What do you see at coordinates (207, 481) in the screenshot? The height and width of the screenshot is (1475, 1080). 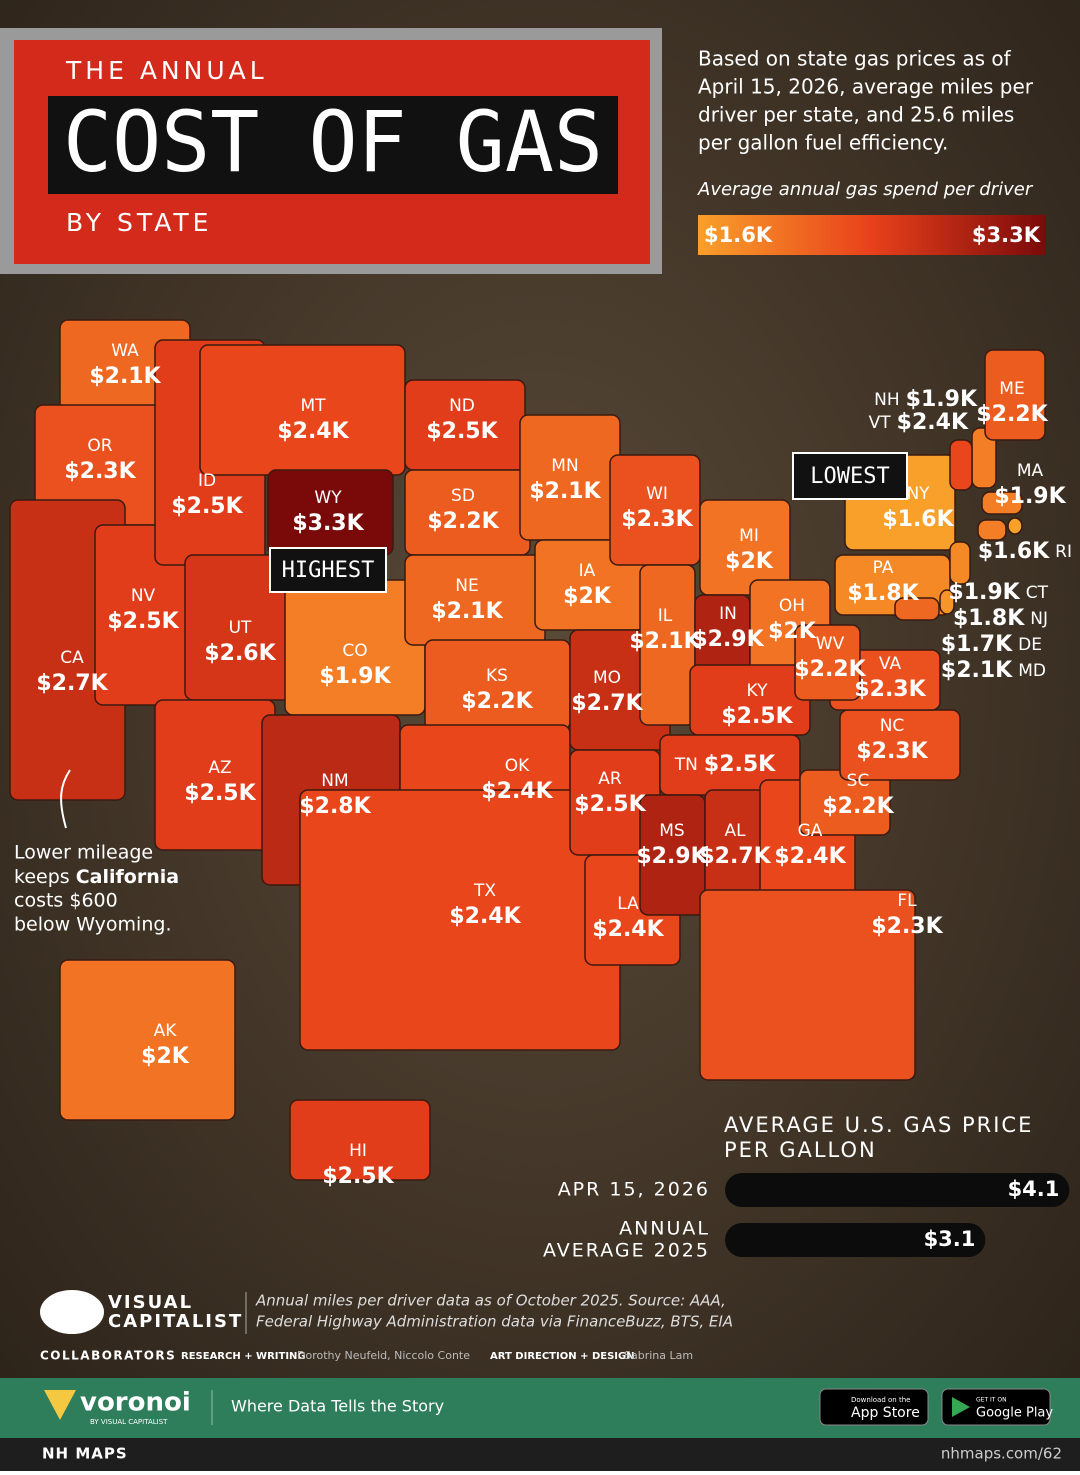 I see `state-abbr: ID` at bounding box center [207, 481].